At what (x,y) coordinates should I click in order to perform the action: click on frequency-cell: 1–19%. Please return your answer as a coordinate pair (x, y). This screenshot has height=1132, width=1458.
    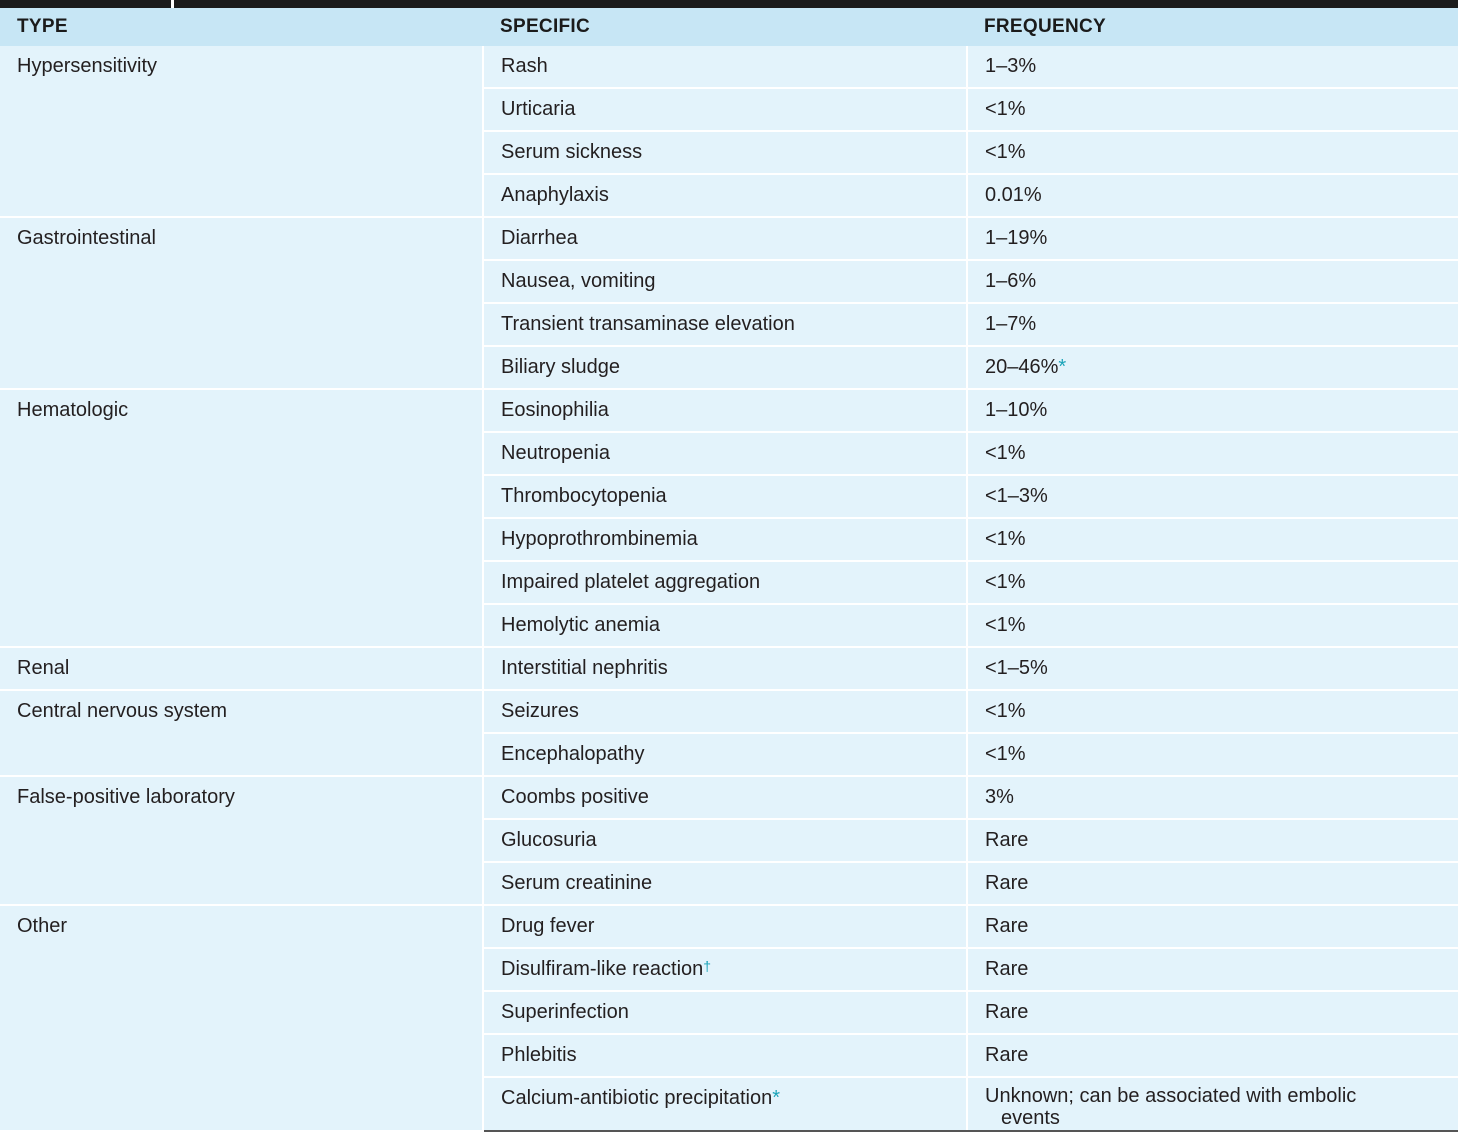
    Looking at the image, I should click on (1212, 239).